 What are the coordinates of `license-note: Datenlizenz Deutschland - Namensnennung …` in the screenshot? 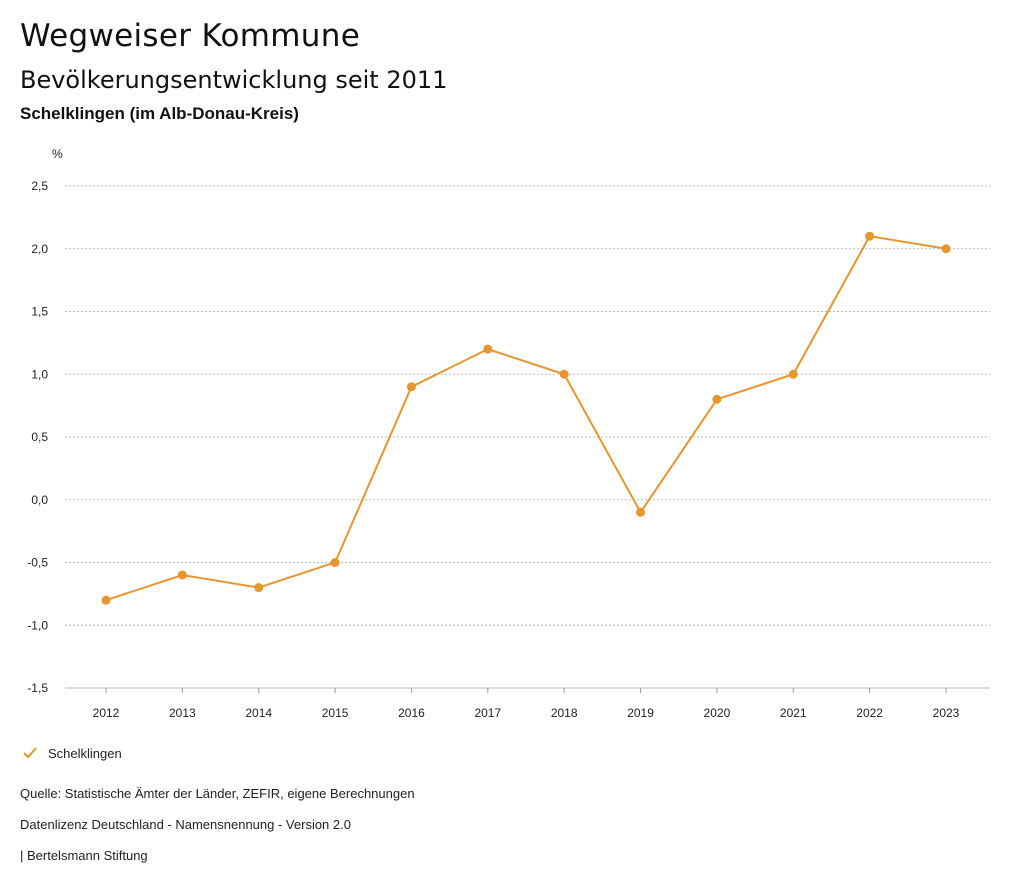 It's located at (185, 824).